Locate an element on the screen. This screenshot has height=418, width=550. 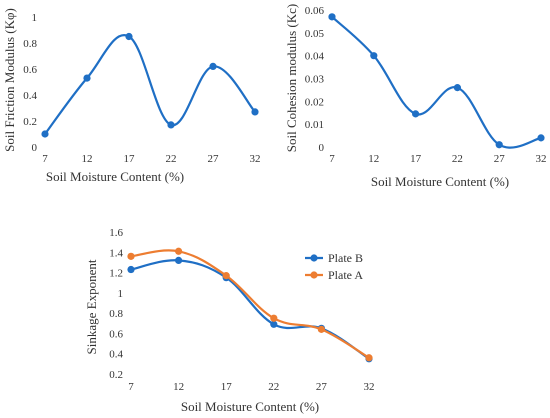
y-axis-title: Soil Friction Modulus (Kφ) is located at coordinates (9, 80).